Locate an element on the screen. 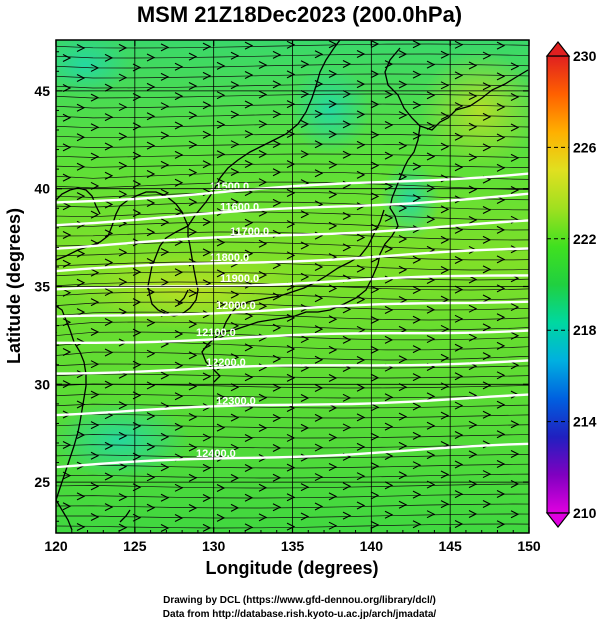 Image resolution: width=599 pixels, height=625 pixels. y-tick-label: 40 is located at coordinates (42, 189).